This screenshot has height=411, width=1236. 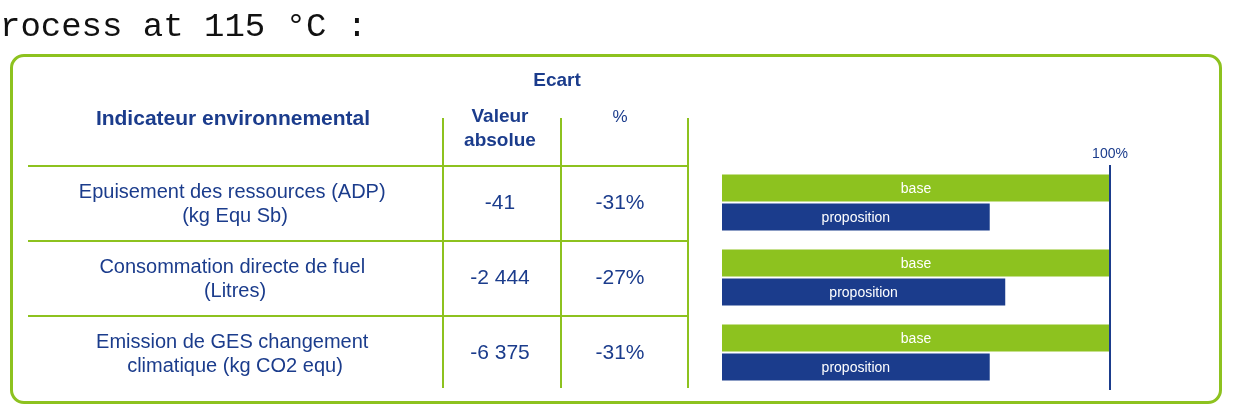 What do you see at coordinates (500, 128) in the screenshot?
I see `text: Valeur absolue` at bounding box center [500, 128].